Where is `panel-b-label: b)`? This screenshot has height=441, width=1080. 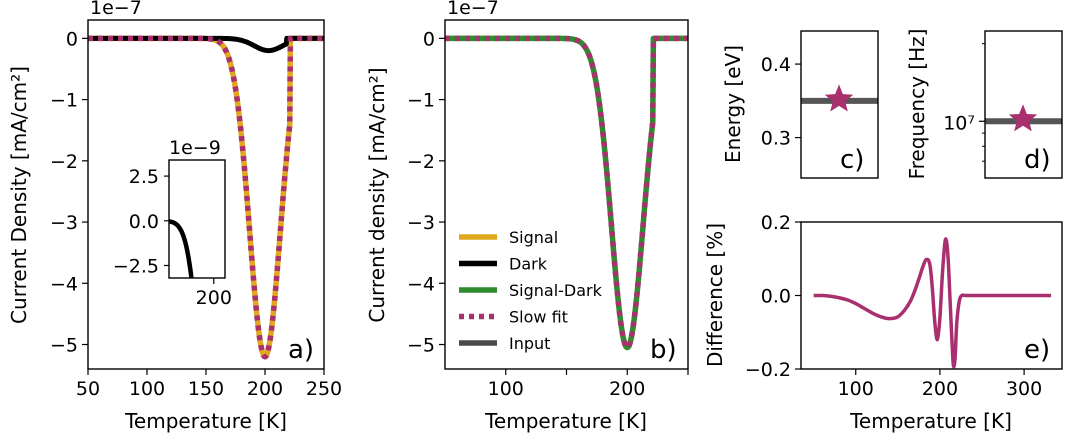 panel-b-label: b) is located at coordinates (663, 350).